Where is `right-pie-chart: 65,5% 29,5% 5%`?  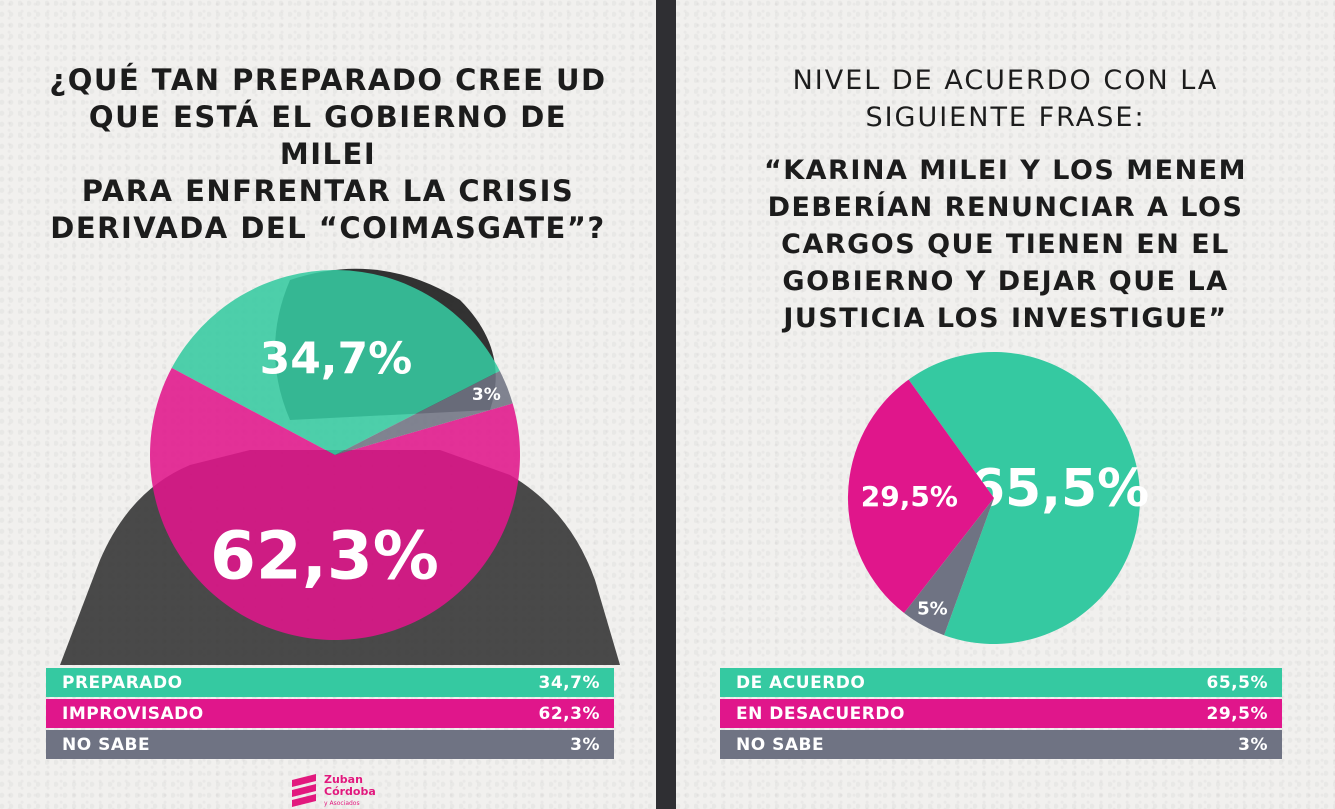 right-pie-chart: 65,5% 29,5% 5% is located at coordinates (998, 498).